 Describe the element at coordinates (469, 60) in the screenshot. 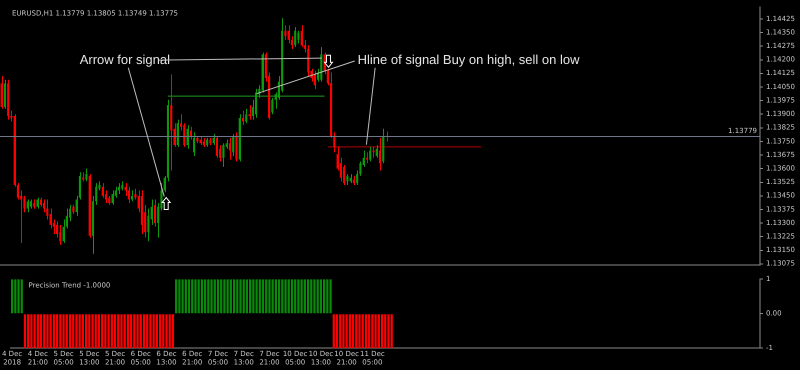

I see `annotation: Hline of signal Buy on high, sell on low` at that location.